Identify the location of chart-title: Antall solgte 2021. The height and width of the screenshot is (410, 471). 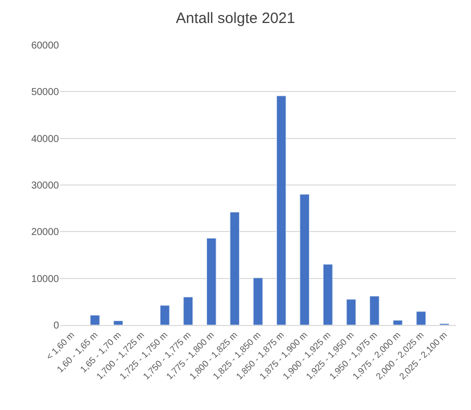
(236, 18).